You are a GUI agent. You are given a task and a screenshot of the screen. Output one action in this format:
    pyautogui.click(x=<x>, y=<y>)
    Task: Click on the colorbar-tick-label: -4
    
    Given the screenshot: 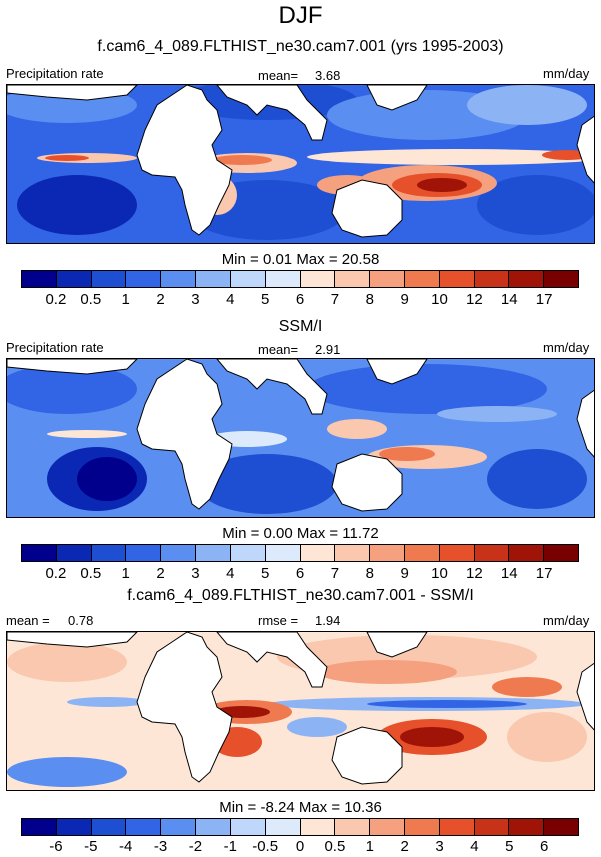 What is the action you would take?
    pyautogui.click(x=125, y=846)
    